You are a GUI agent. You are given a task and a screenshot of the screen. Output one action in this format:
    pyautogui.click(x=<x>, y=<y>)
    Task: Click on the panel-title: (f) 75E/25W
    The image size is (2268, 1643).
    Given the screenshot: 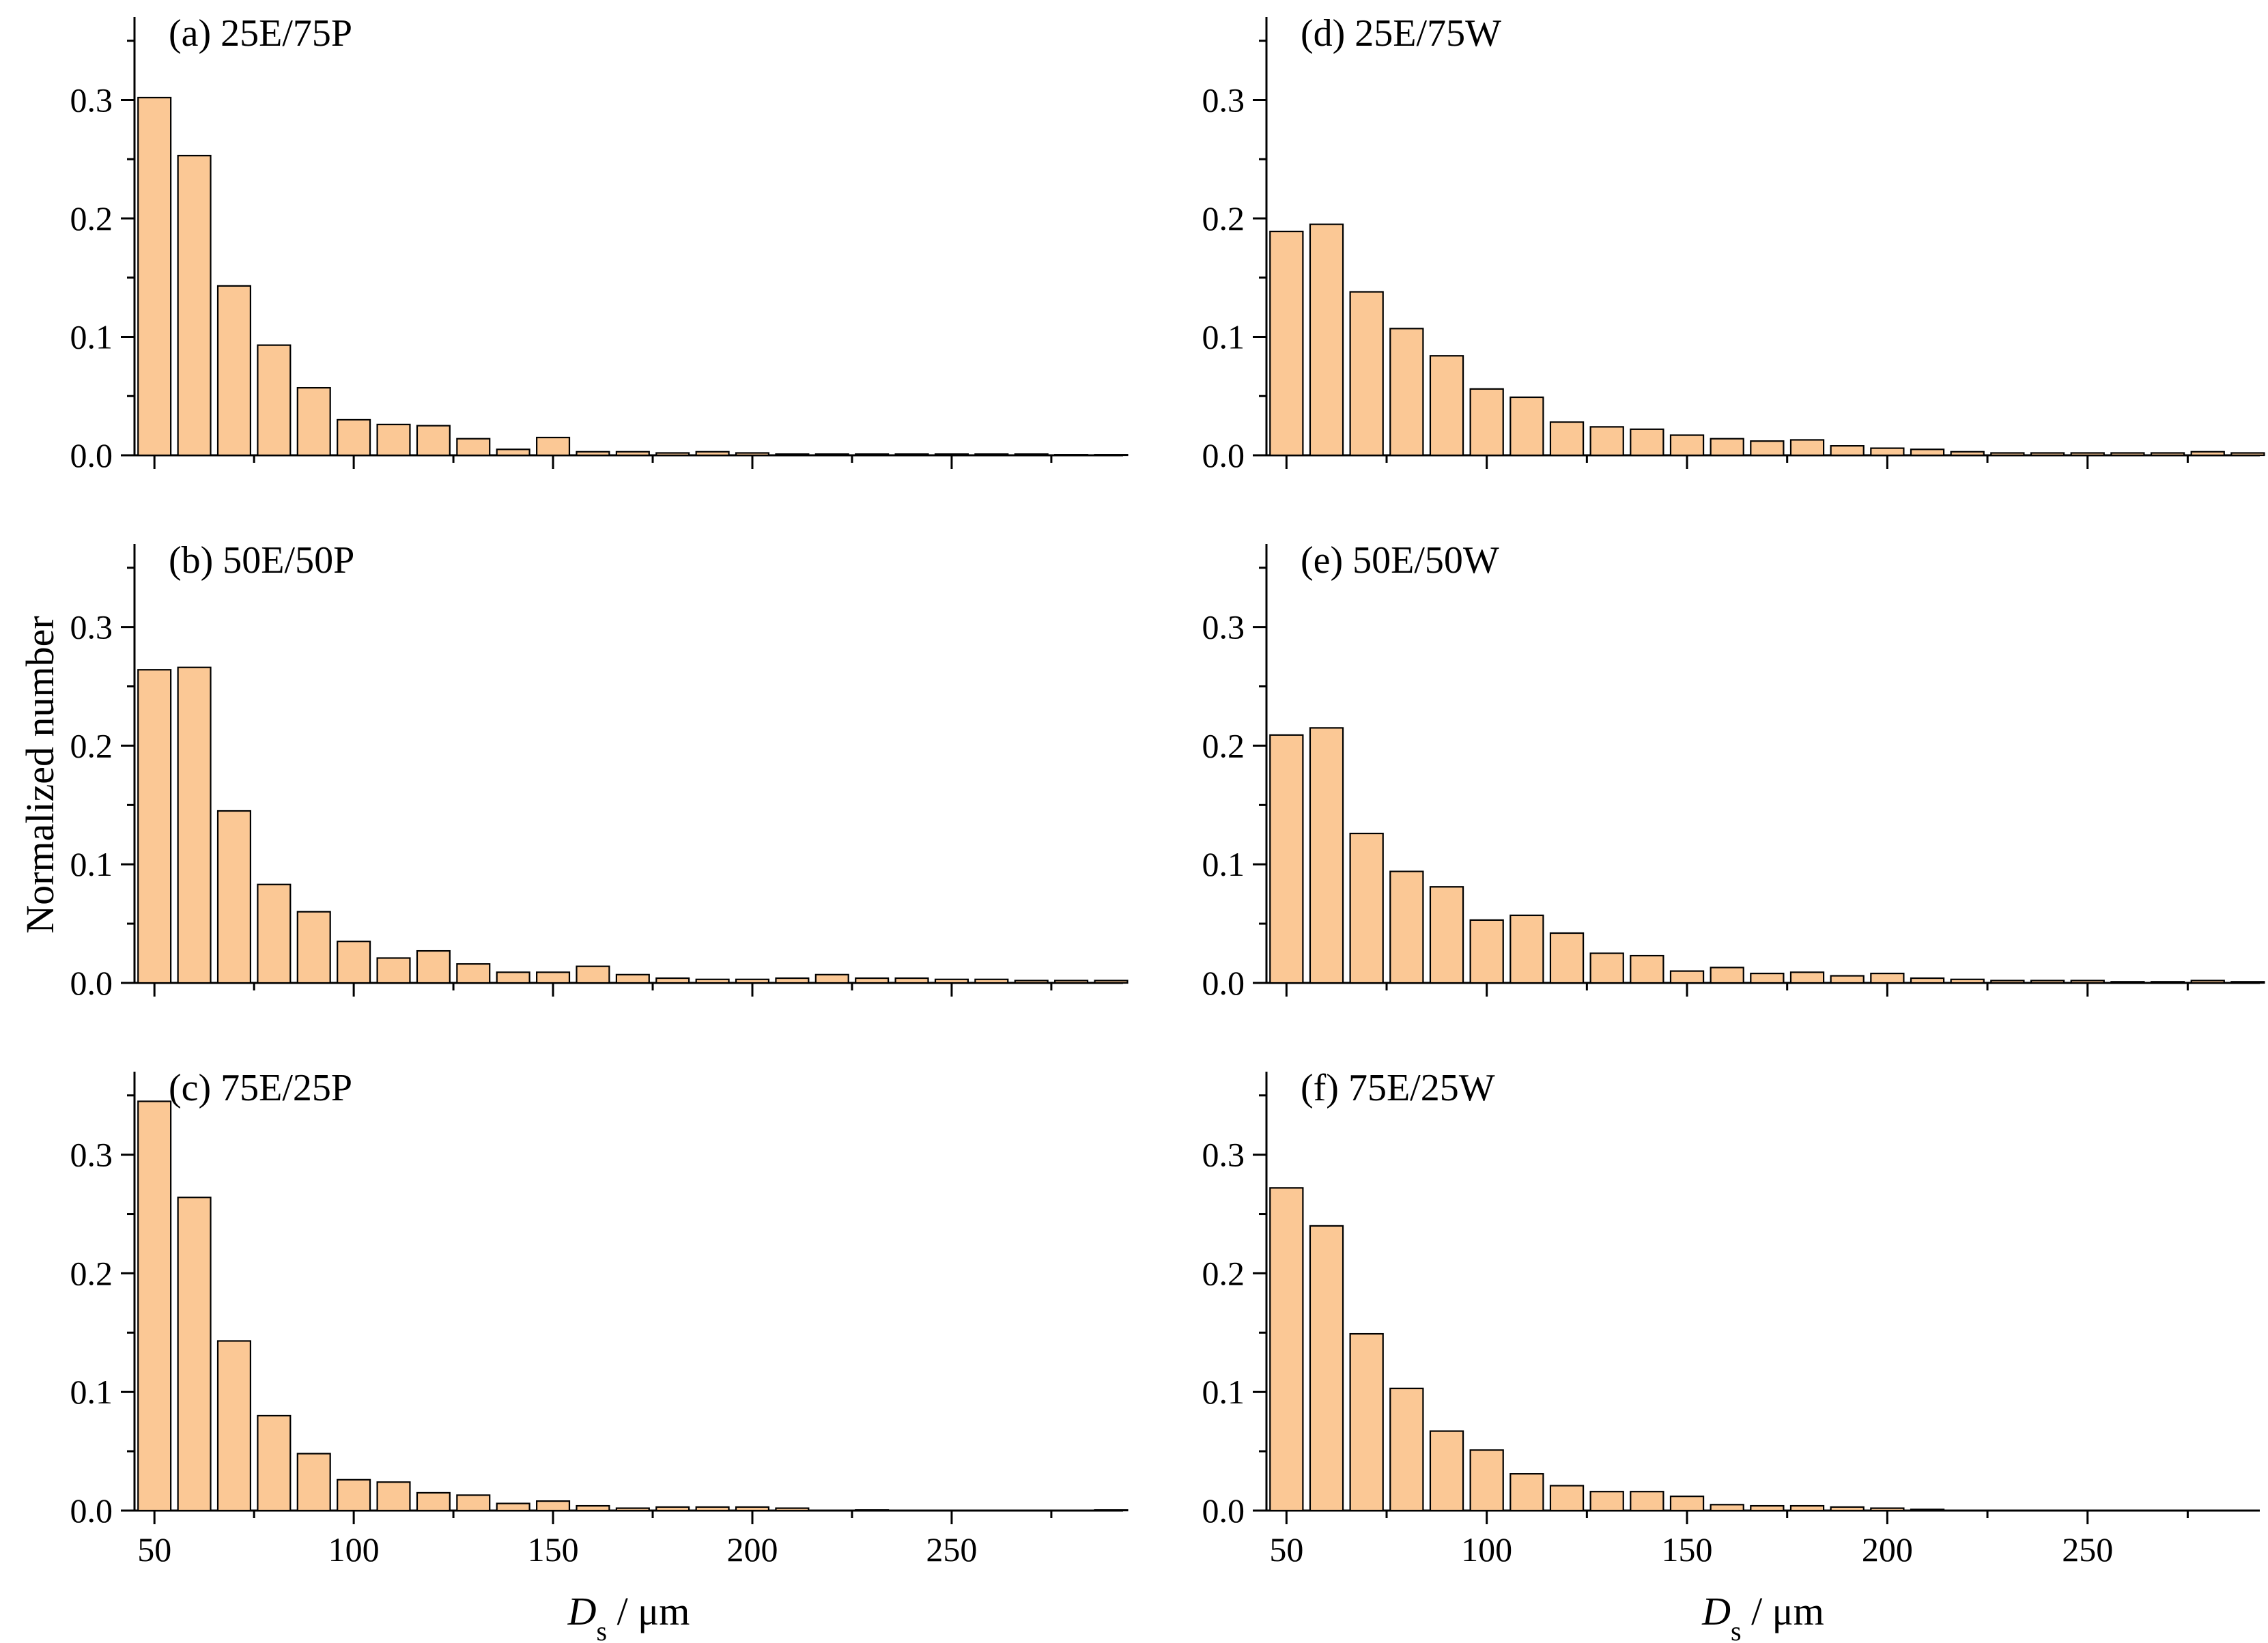 What is the action you would take?
    pyautogui.click(x=1398, y=1088)
    